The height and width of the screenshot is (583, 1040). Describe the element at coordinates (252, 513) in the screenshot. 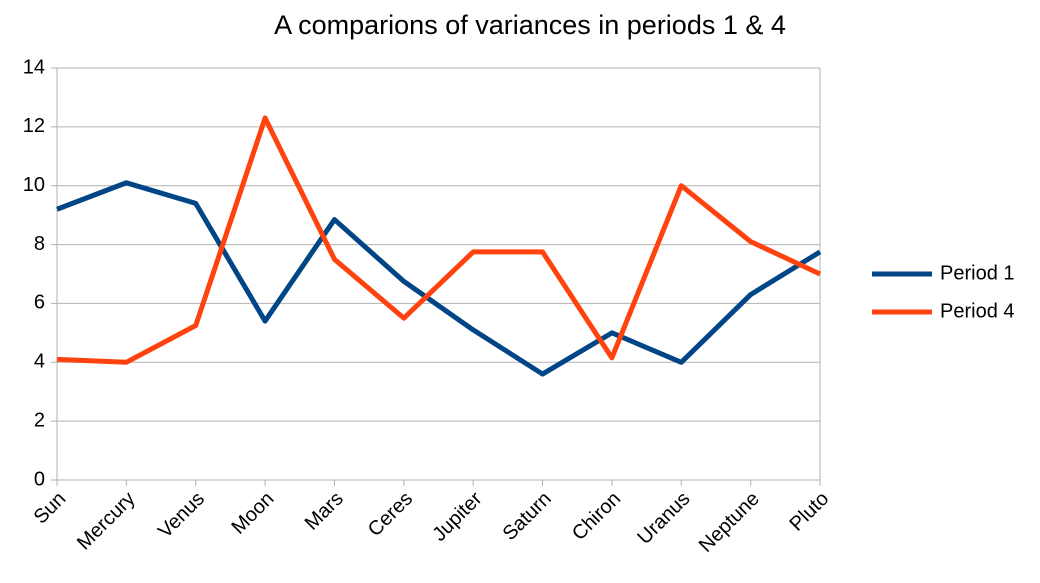

I see `x-tick-label: Moon` at that location.